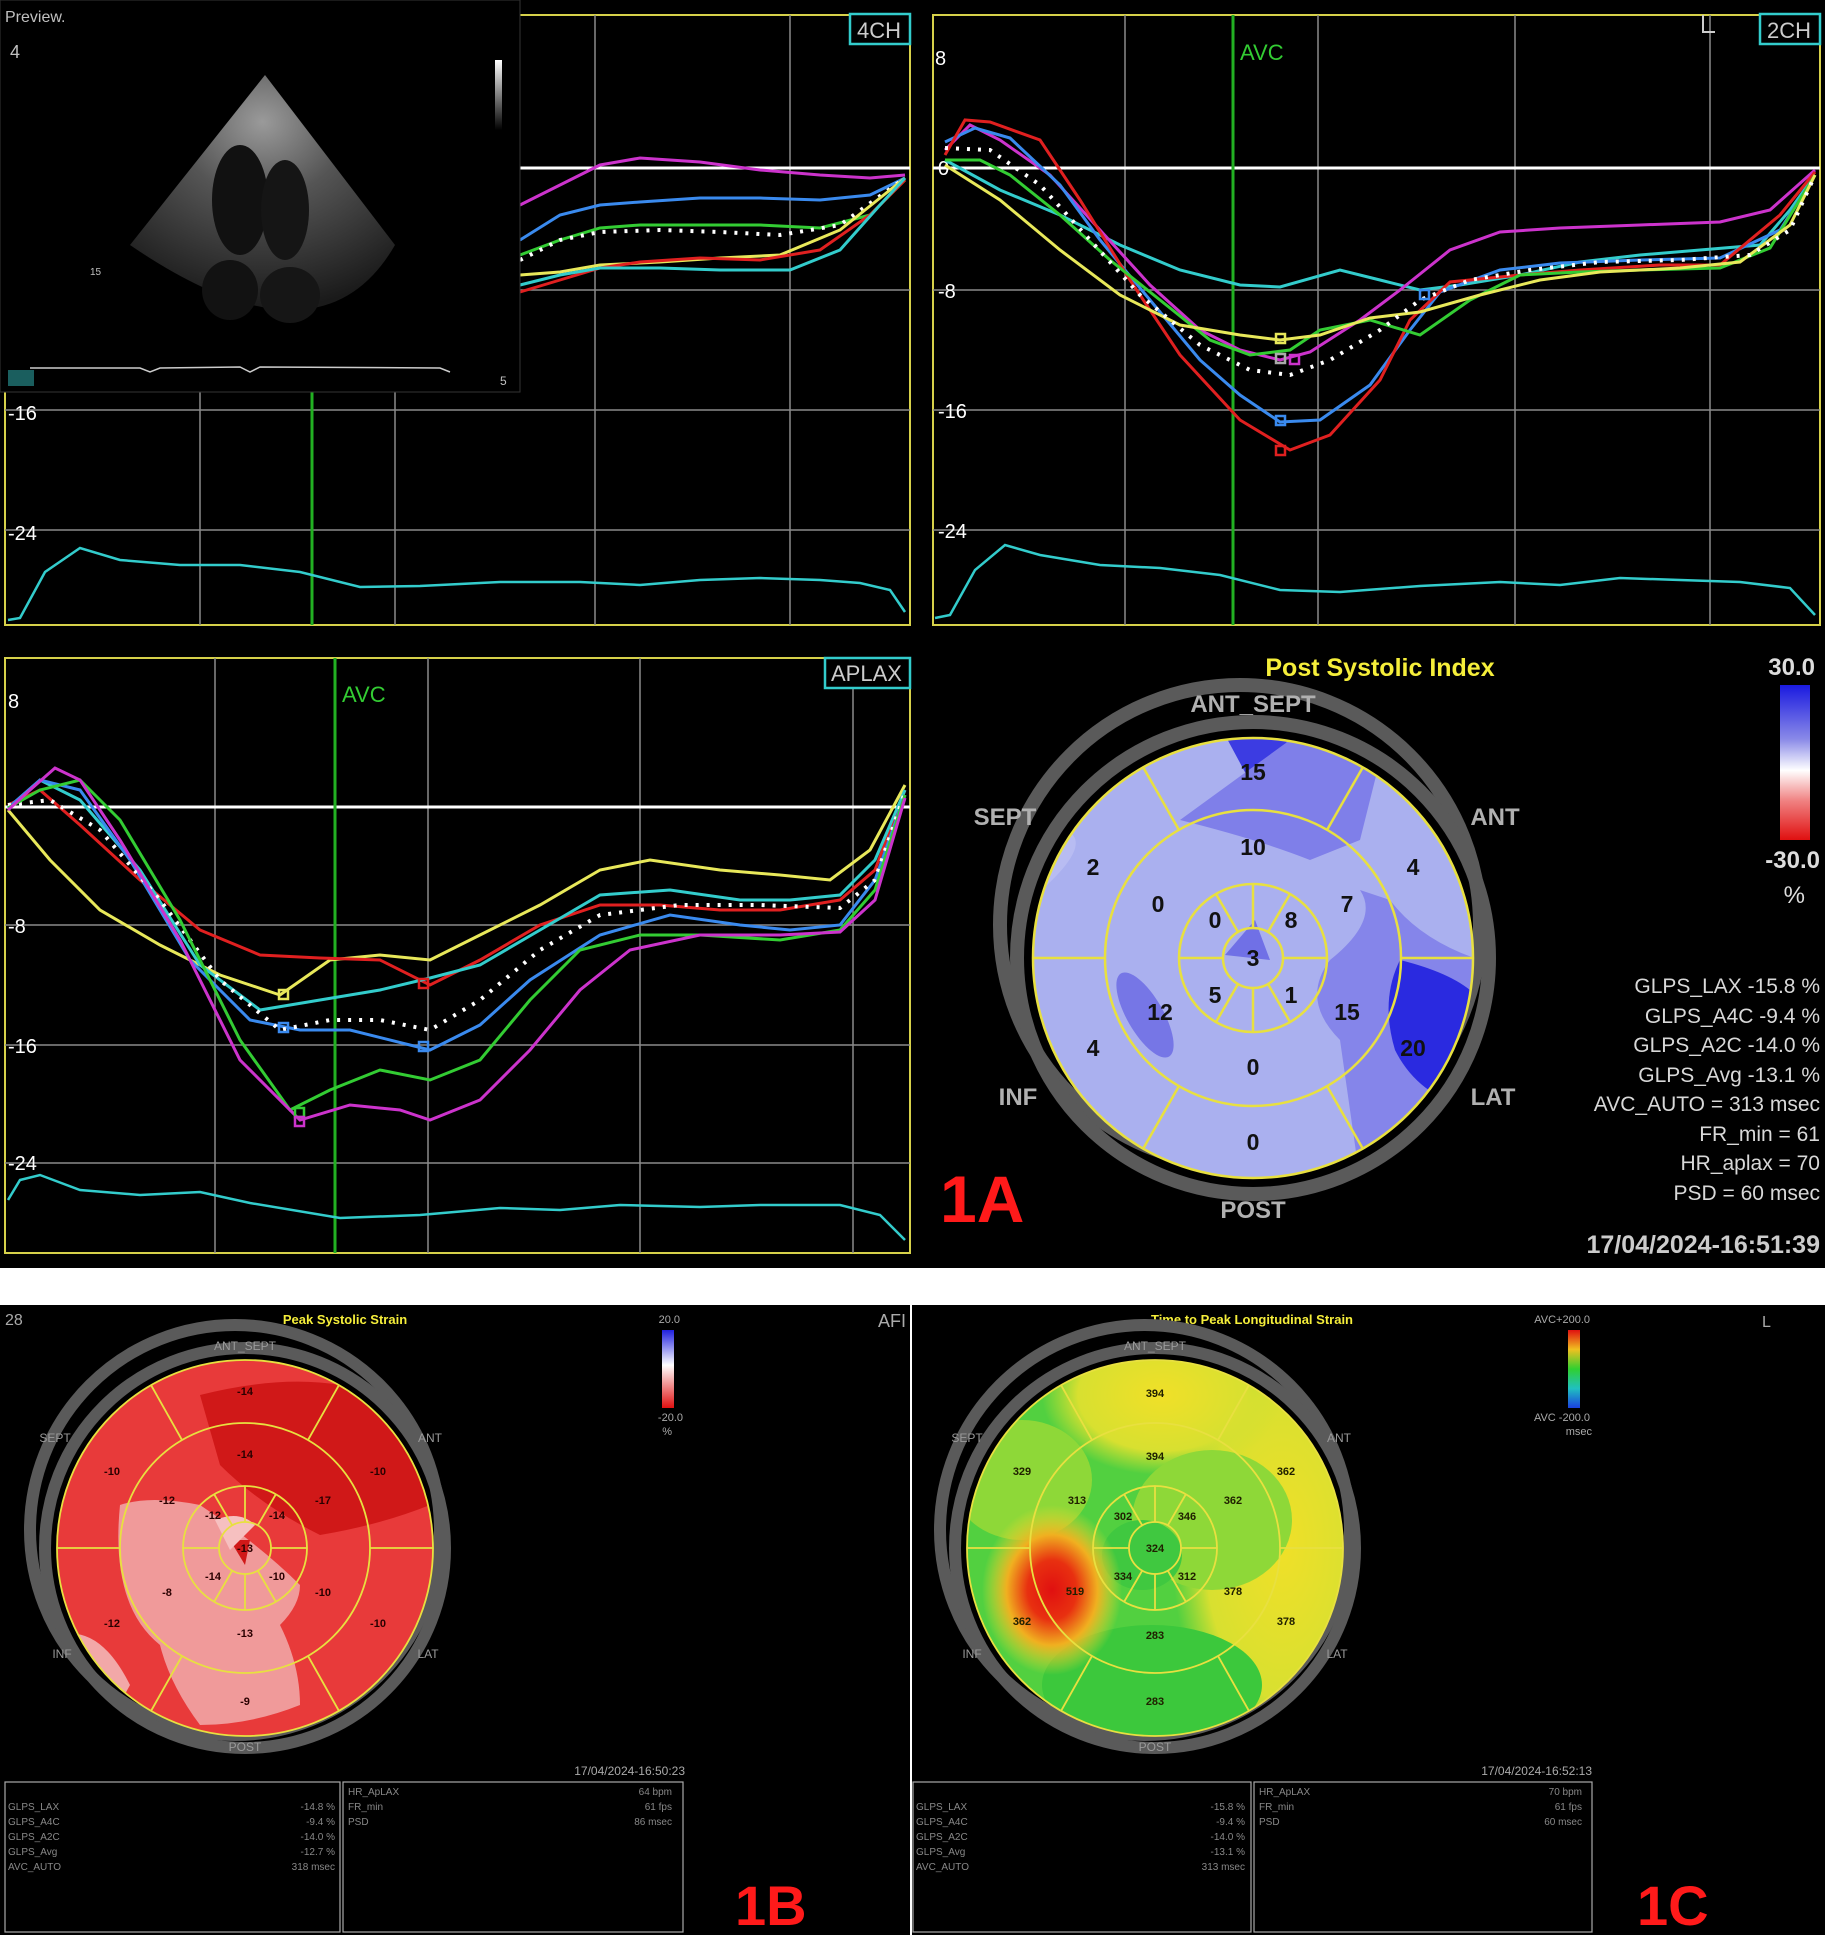 The width and height of the screenshot is (1825, 1935). Describe the element at coordinates (1379, 668) in the screenshot. I see `bullseye-1a-title: Post Systolic Index` at that location.